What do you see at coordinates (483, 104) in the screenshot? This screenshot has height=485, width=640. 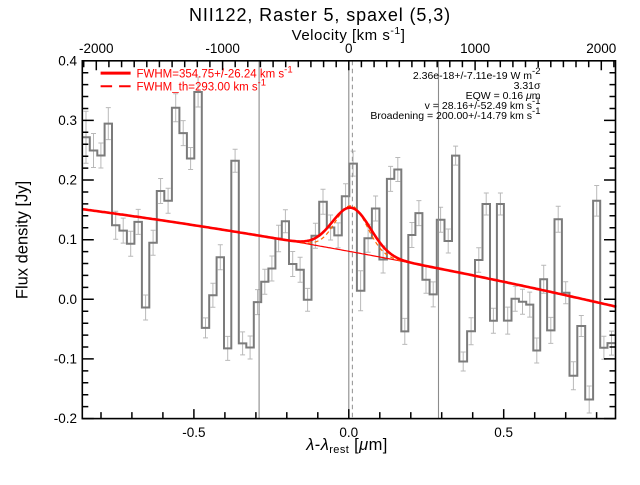 I see `svg-text: v = 28.16+/-52.49 km s-1` at bounding box center [483, 104].